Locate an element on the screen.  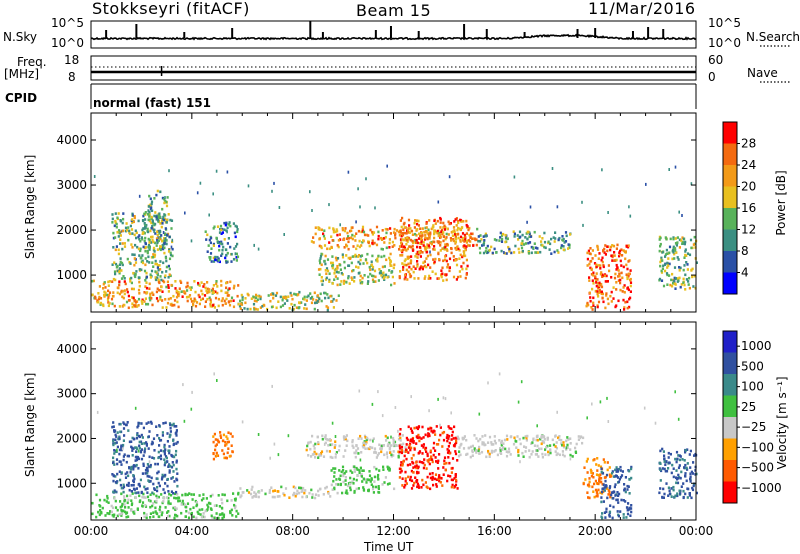
date-label: 11/Mar/2016 is located at coordinates (642, 9).